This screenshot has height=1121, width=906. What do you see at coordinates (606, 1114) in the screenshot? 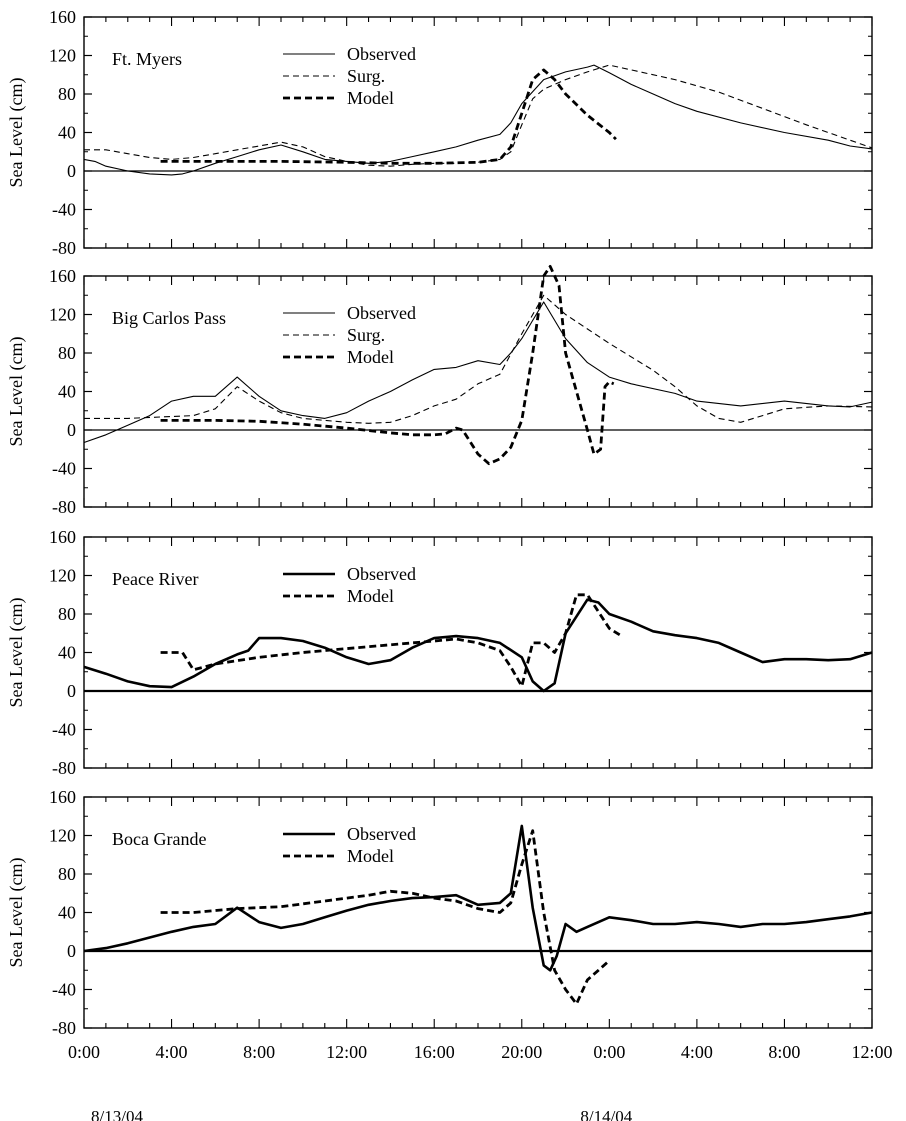
I see `date-label: 8/14/04` at bounding box center [606, 1114].